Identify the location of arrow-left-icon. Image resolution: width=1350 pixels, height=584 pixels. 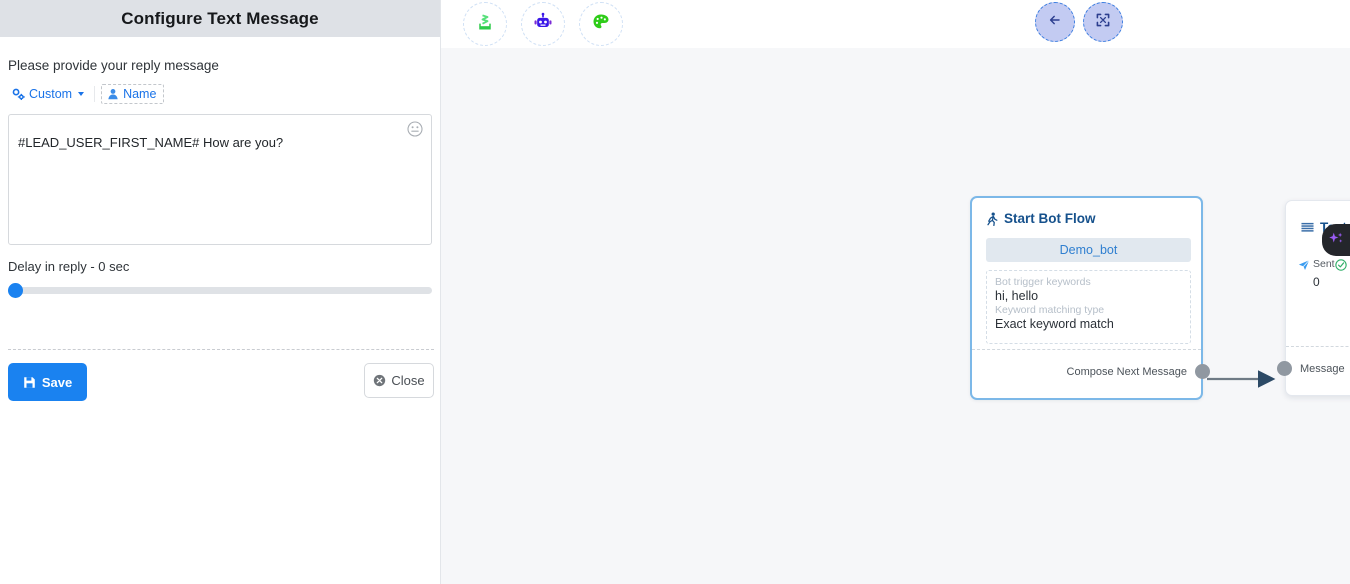
(1055, 22).